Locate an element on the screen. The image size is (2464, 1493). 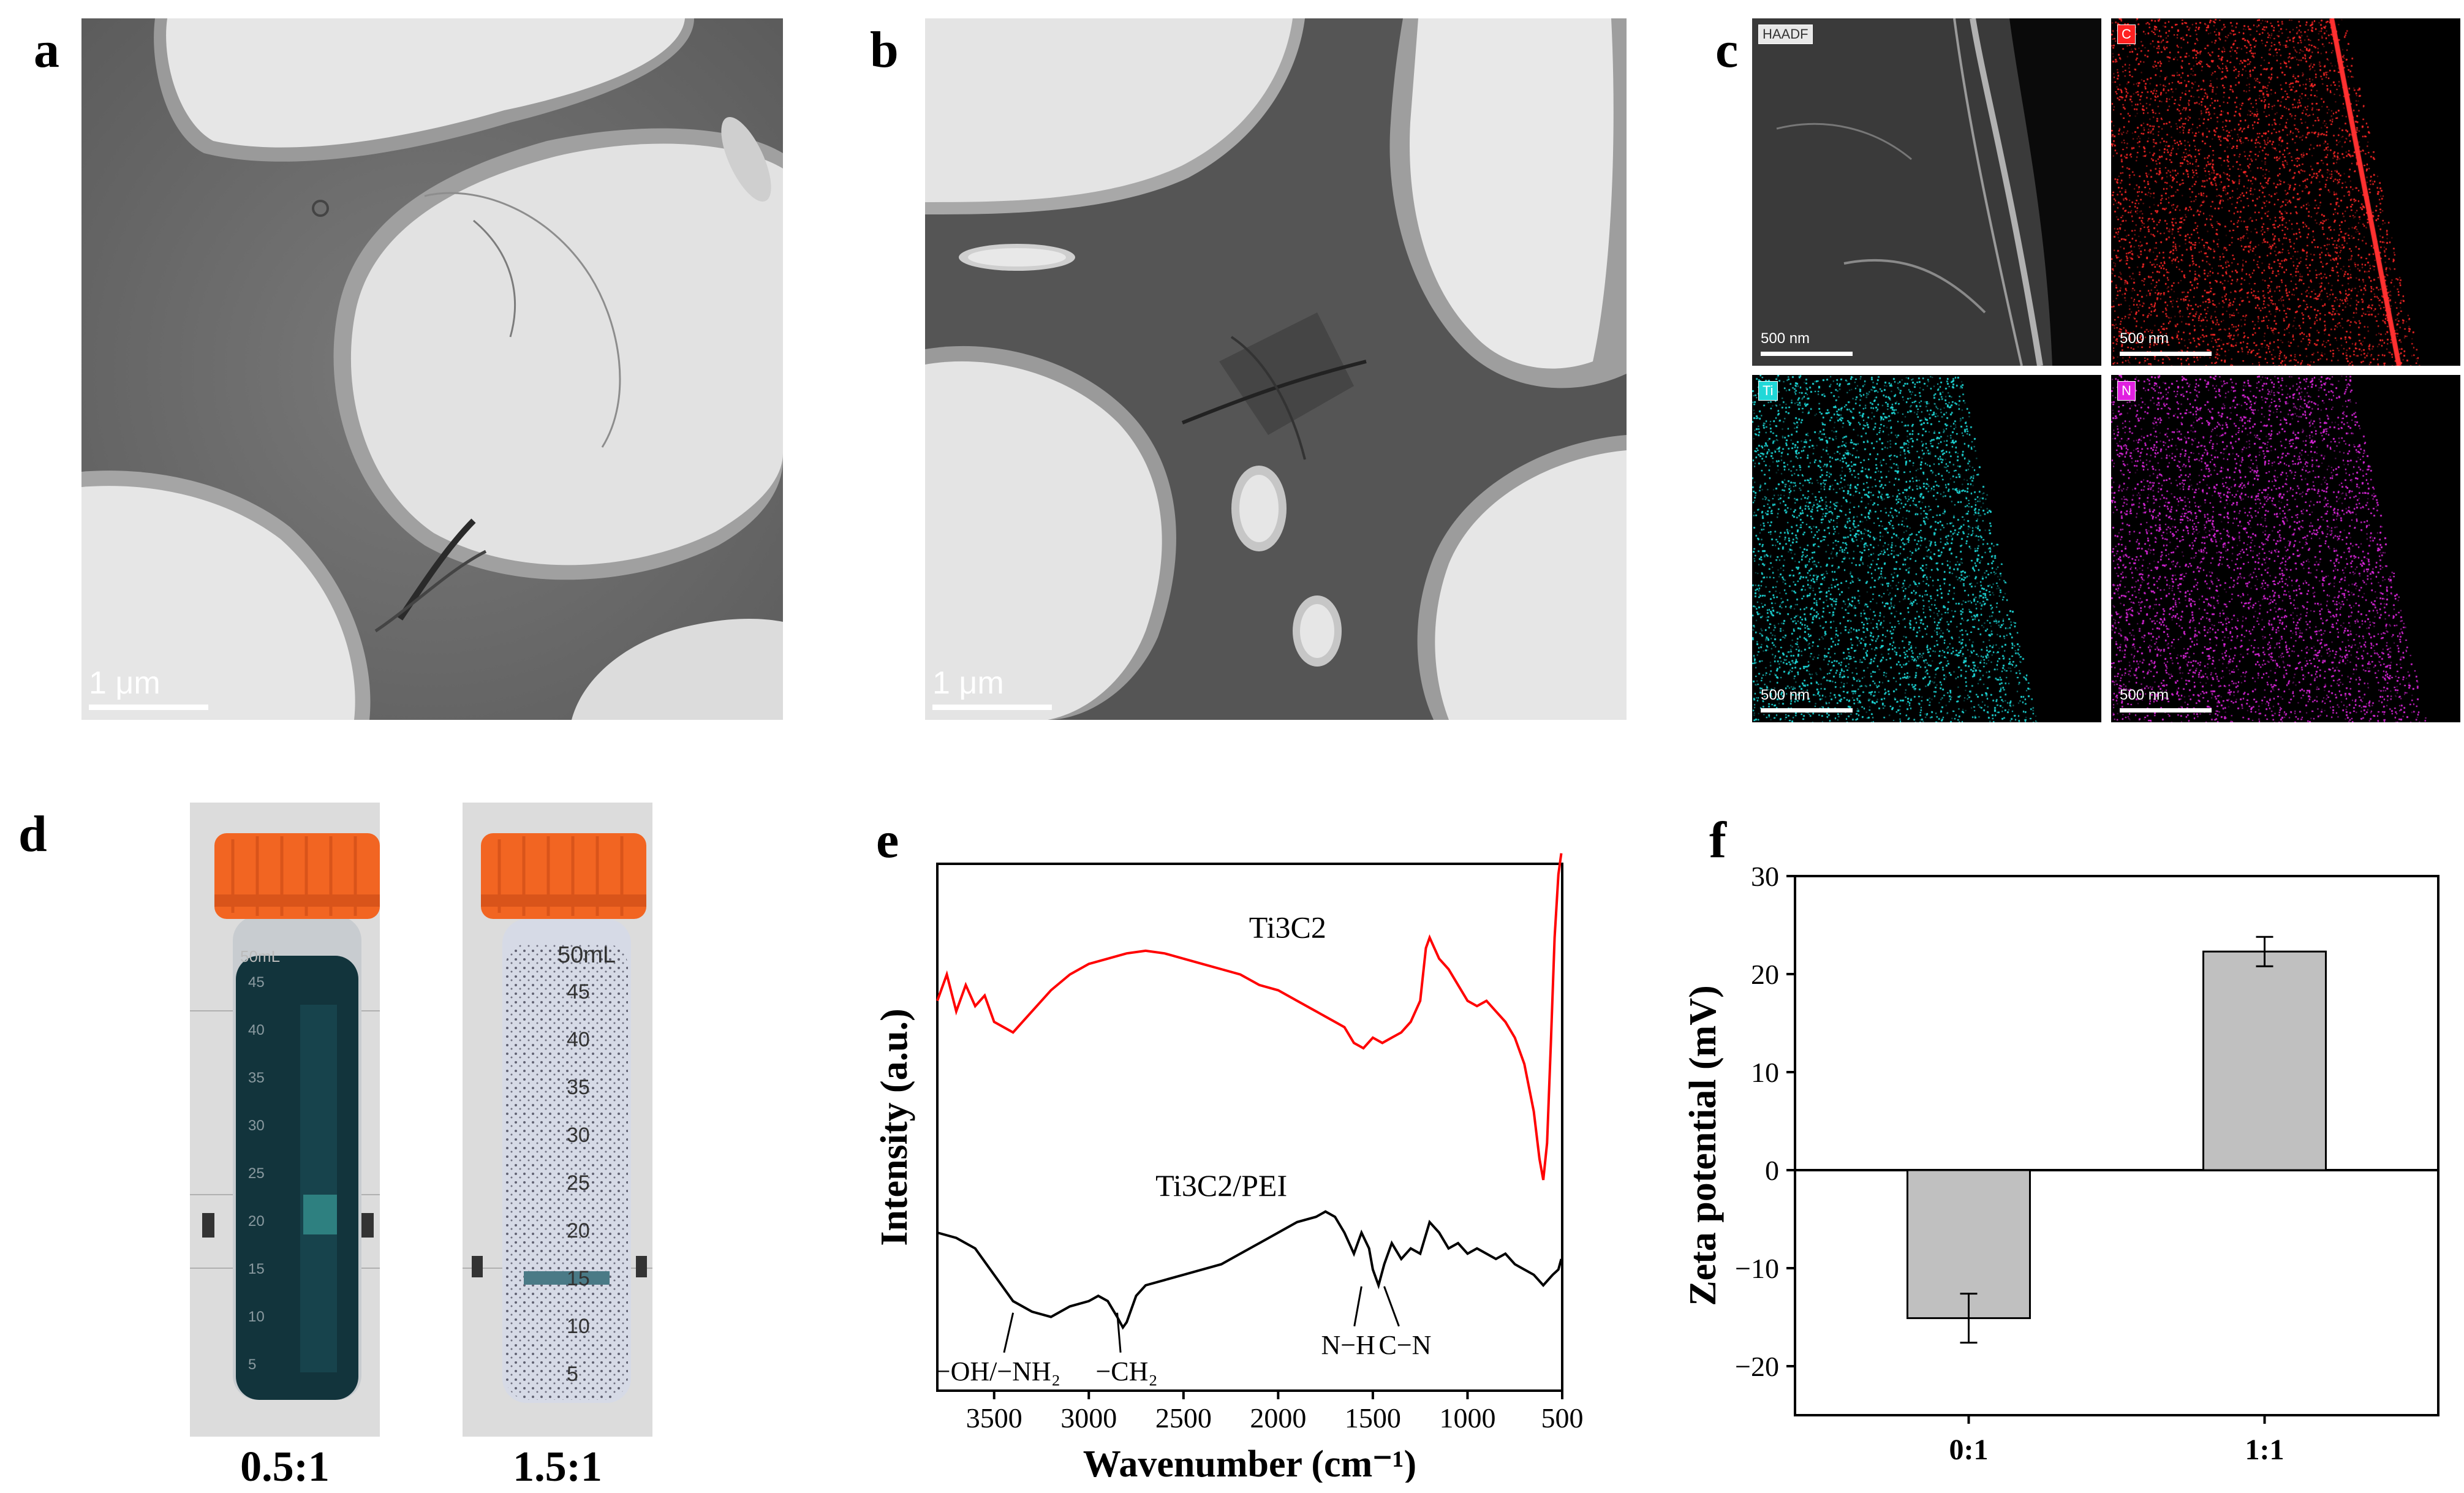
carbon-map-graphic is located at coordinates (2285, 192).